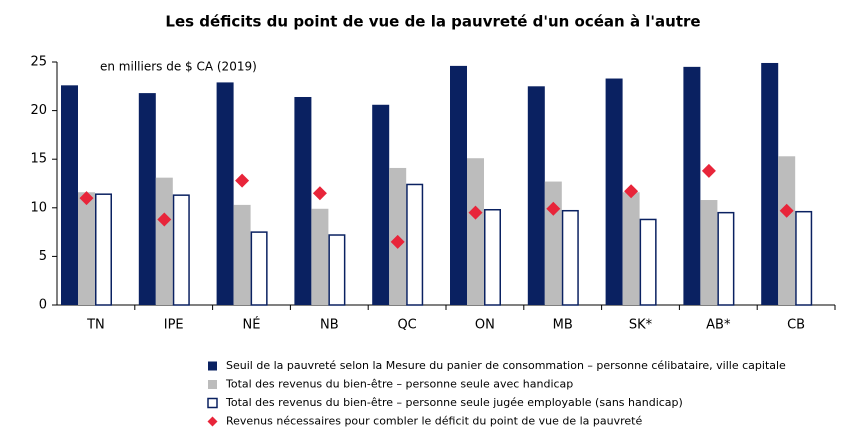 This screenshot has width=866, height=433. Describe the element at coordinates (38, 159) in the screenshot. I see `y-tick-label: 15` at that location.